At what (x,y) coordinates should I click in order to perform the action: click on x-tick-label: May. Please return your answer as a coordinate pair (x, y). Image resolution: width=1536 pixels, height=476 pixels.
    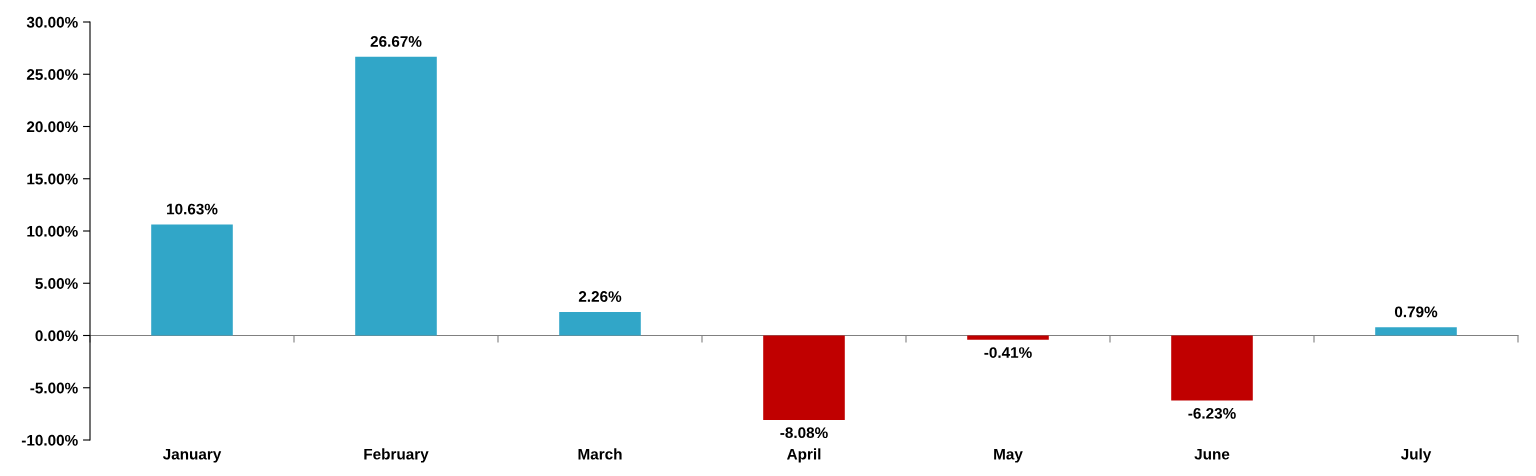
    Looking at the image, I should click on (1008, 455).